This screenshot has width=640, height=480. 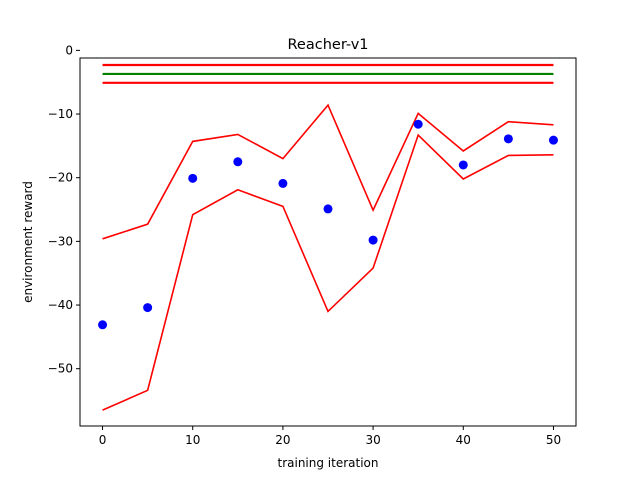 I want to click on x-tick-label: 50, so click(x=553, y=440).